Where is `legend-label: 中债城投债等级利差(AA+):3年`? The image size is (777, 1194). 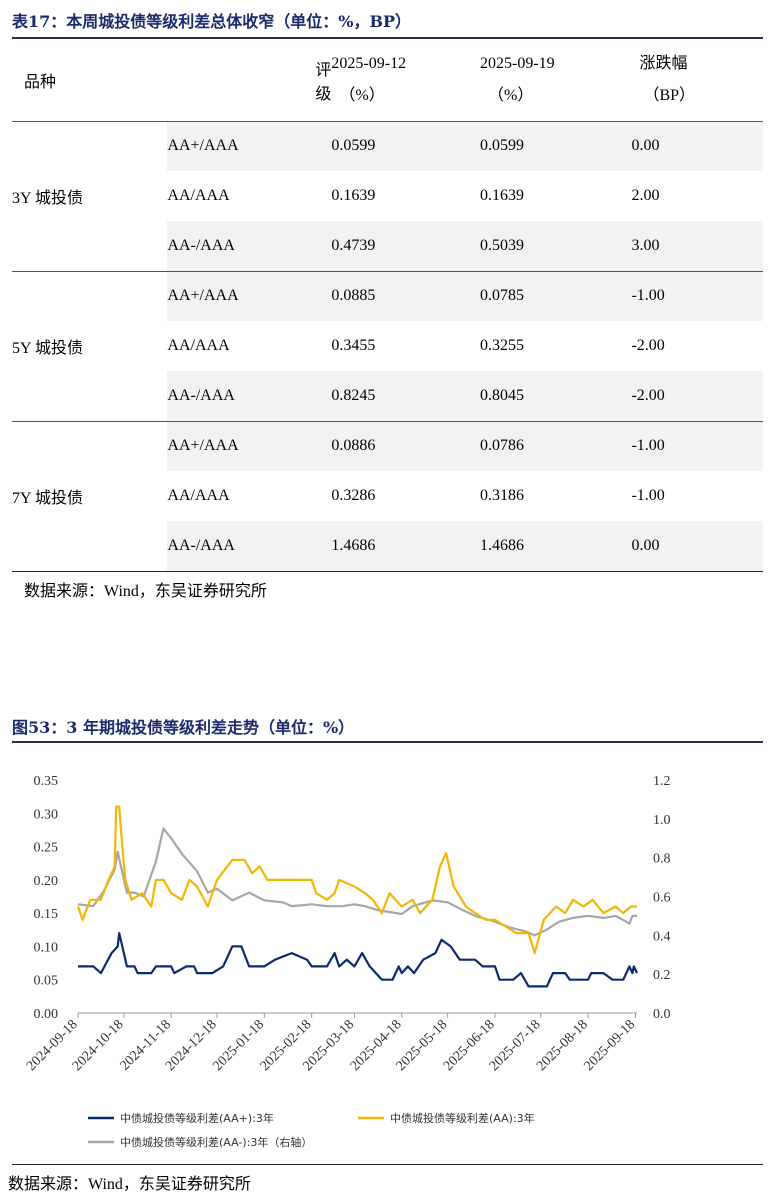
legend-label: 中债城投债等级利差(AA+):3年 is located at coordinates (197, 1118).